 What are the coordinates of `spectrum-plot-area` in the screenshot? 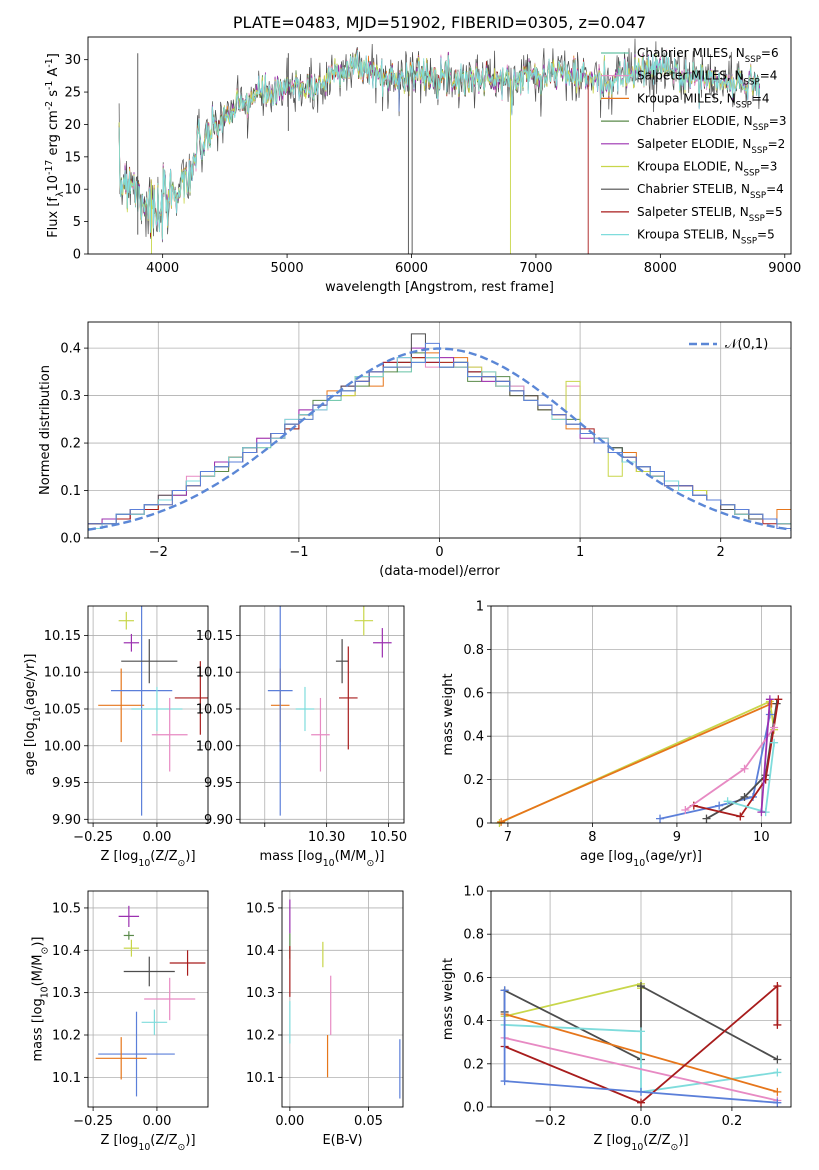 It's located at (439, 146).